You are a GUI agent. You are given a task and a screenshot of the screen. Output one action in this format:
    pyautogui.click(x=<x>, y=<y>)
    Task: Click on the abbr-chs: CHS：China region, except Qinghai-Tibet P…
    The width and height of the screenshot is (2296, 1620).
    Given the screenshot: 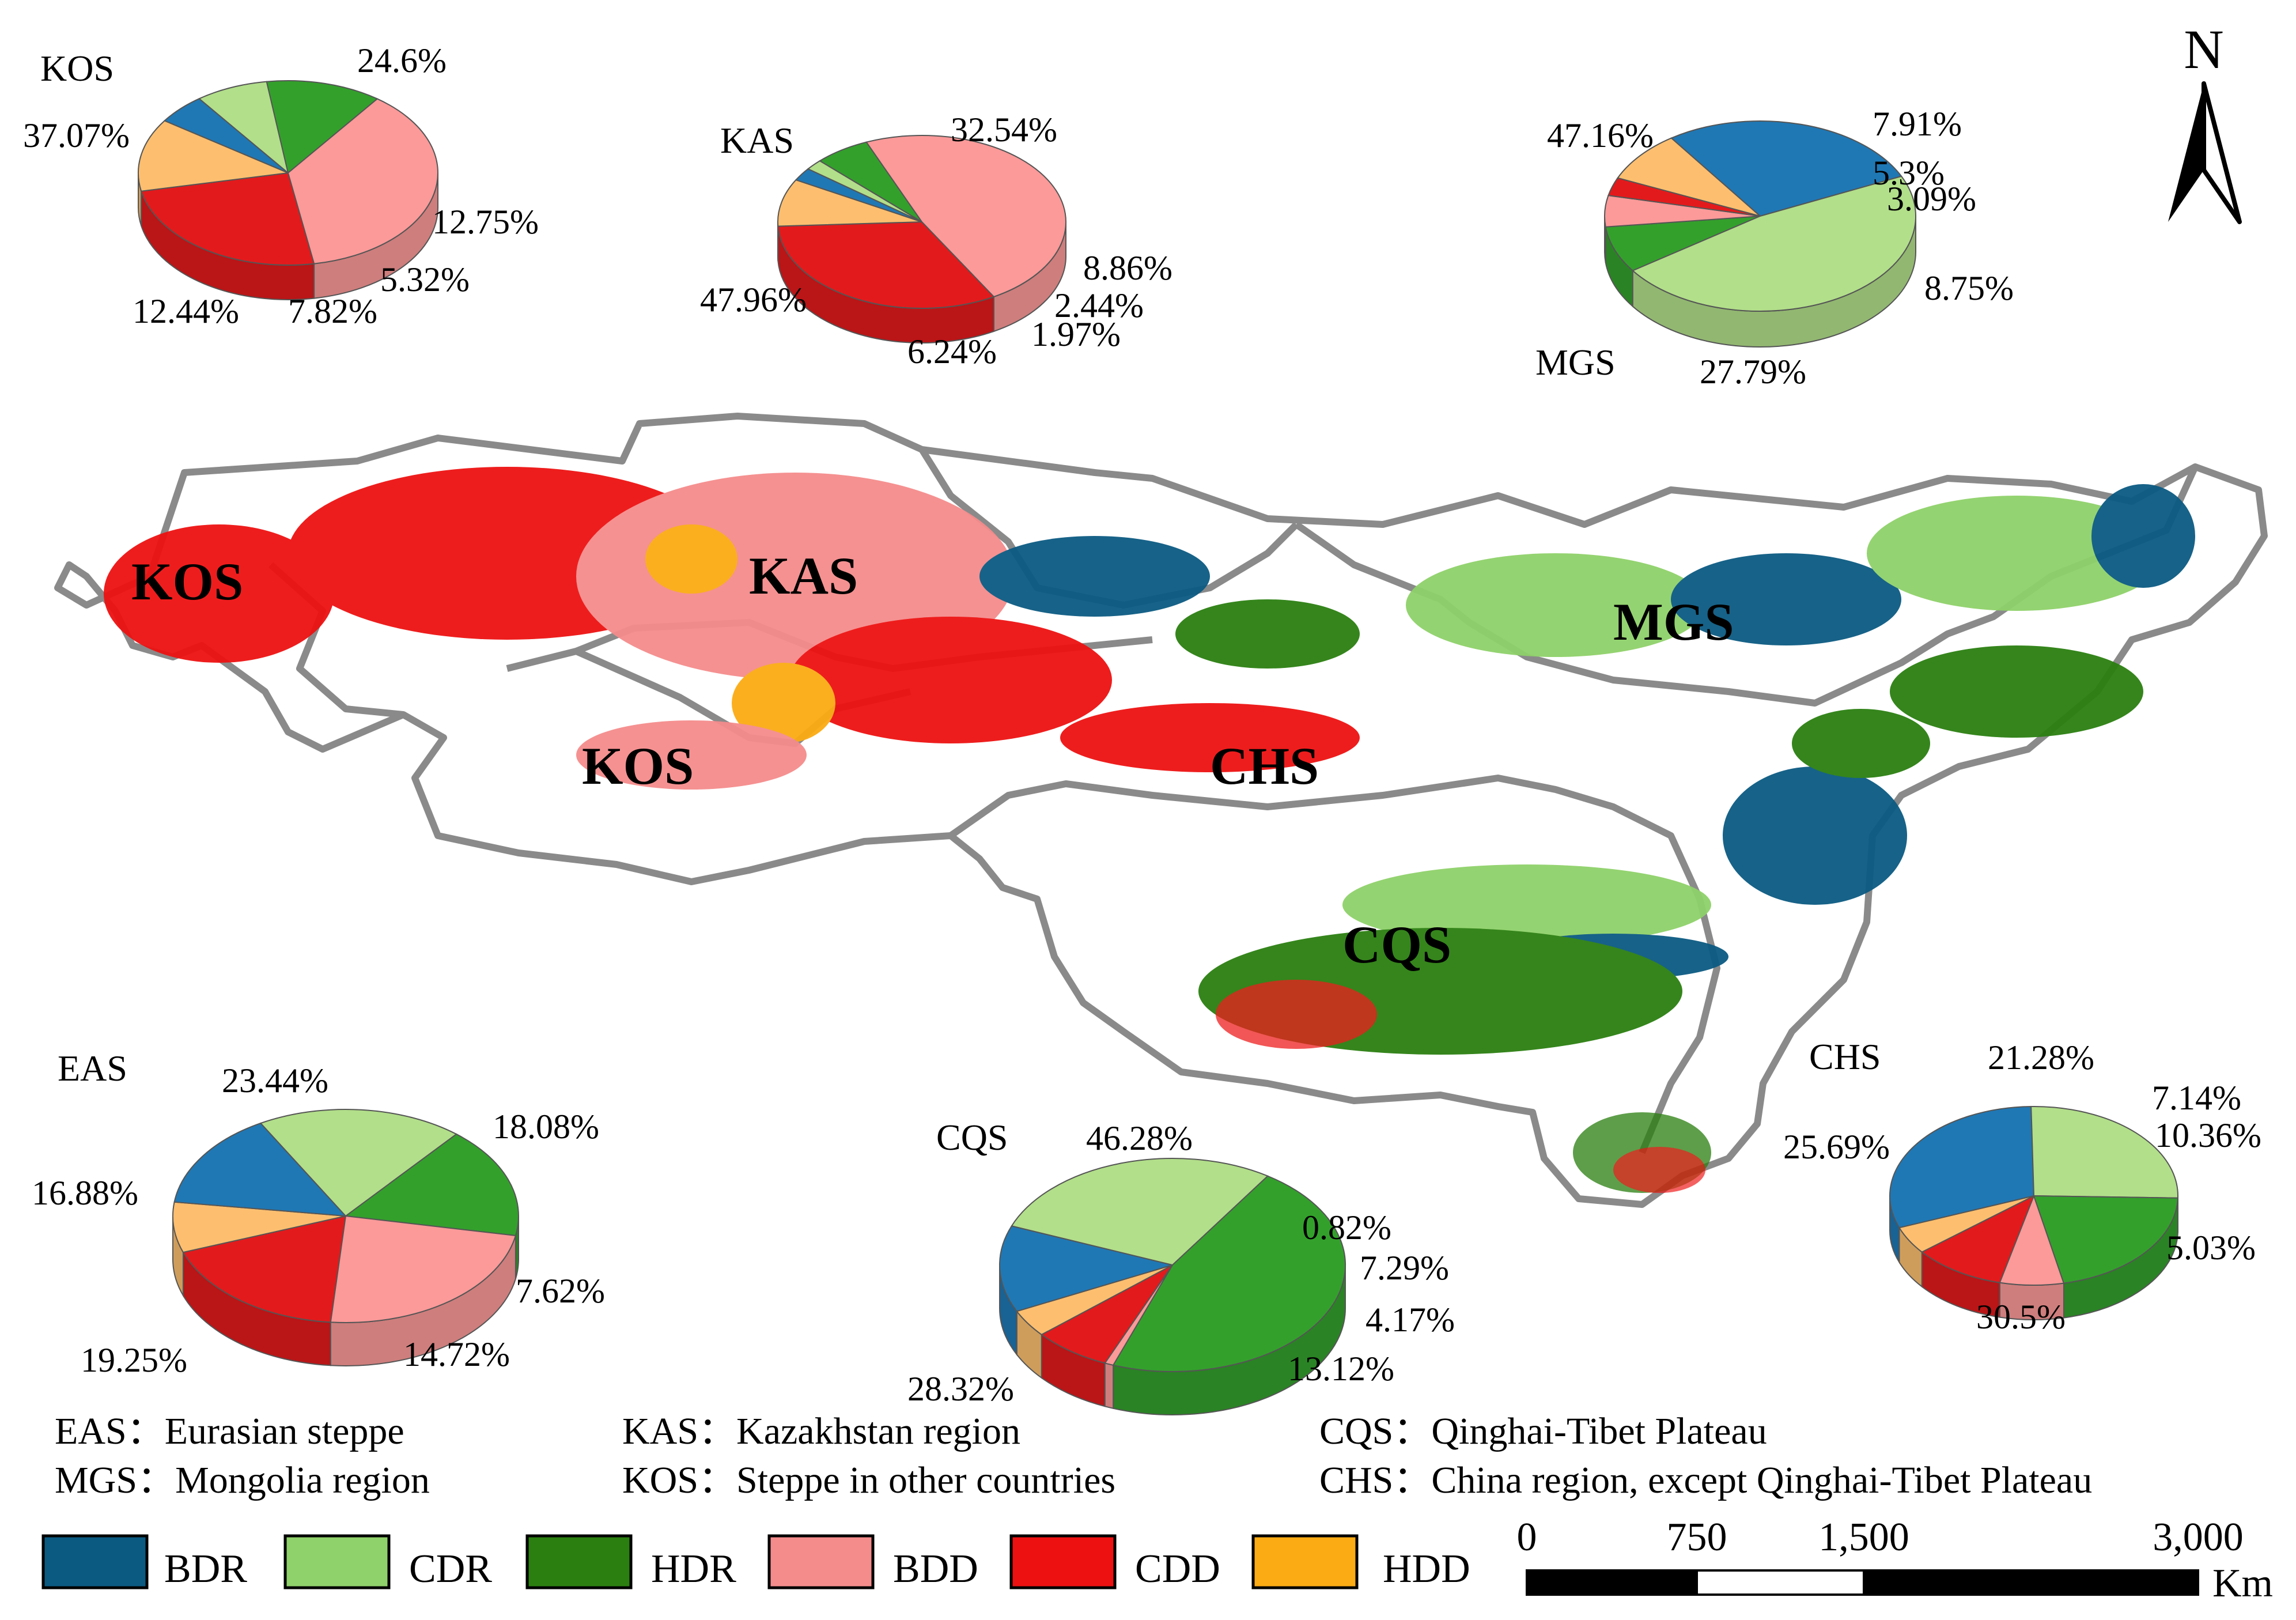 What is the action you would take?
    pyautogui.click(x=1705, y=1480)
    